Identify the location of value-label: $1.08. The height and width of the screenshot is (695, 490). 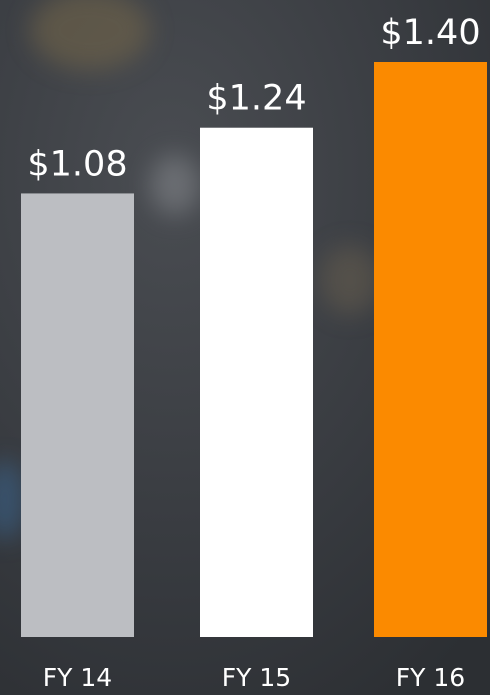
(77, 164).